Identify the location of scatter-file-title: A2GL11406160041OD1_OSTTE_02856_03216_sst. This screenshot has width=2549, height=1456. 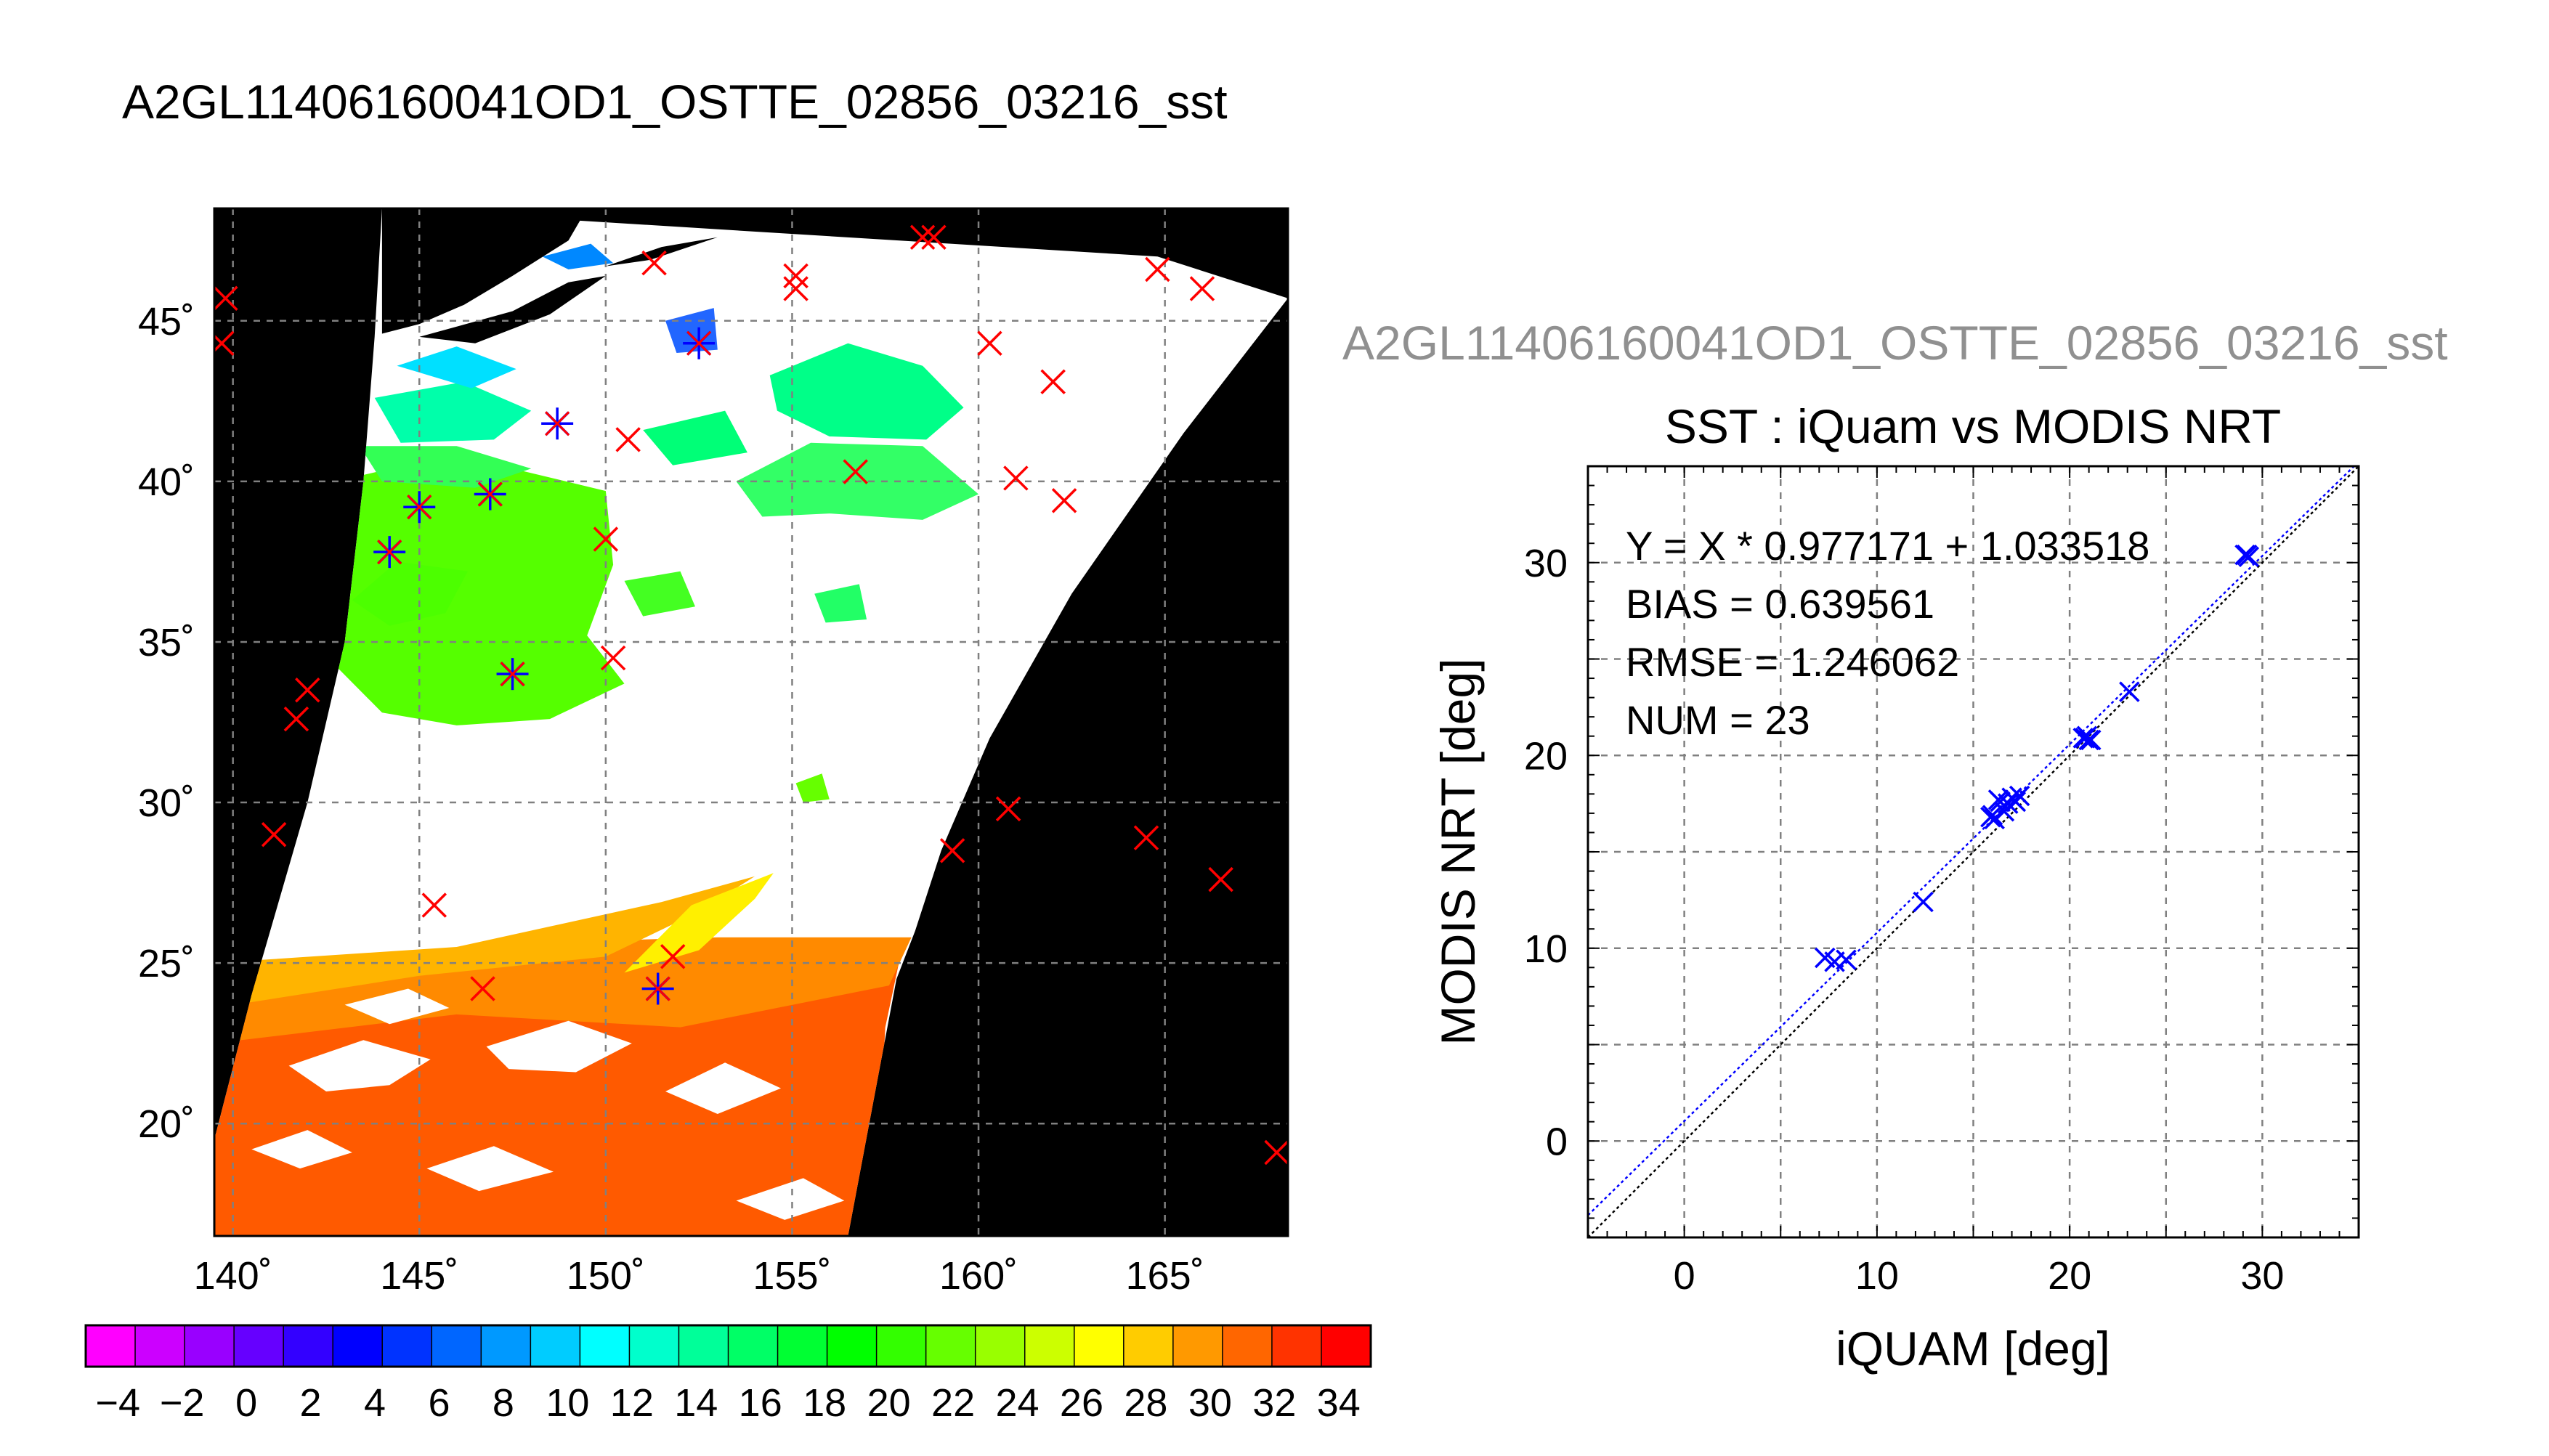
(1895, 343).